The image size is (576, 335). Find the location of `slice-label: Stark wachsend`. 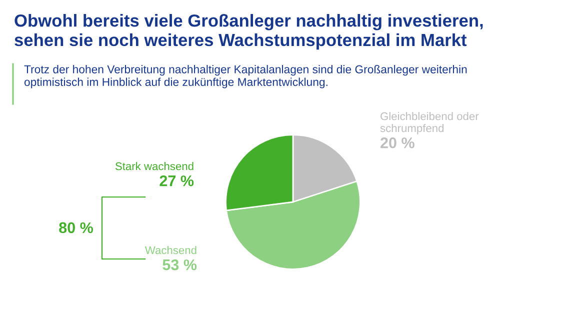

slice-label: Stark wachsend is located at coordinates (154, 166).